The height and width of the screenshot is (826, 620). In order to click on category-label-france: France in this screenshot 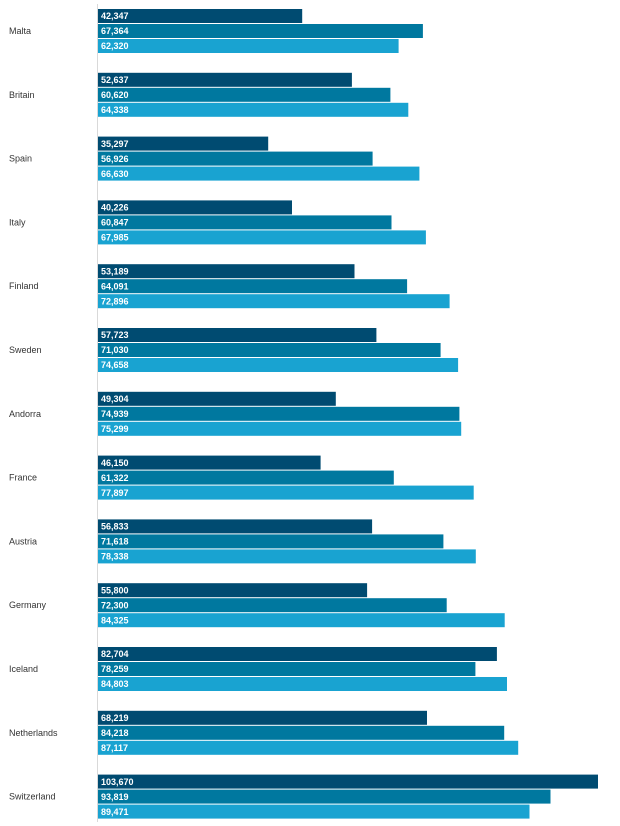, I will do `click(23, 478)`.